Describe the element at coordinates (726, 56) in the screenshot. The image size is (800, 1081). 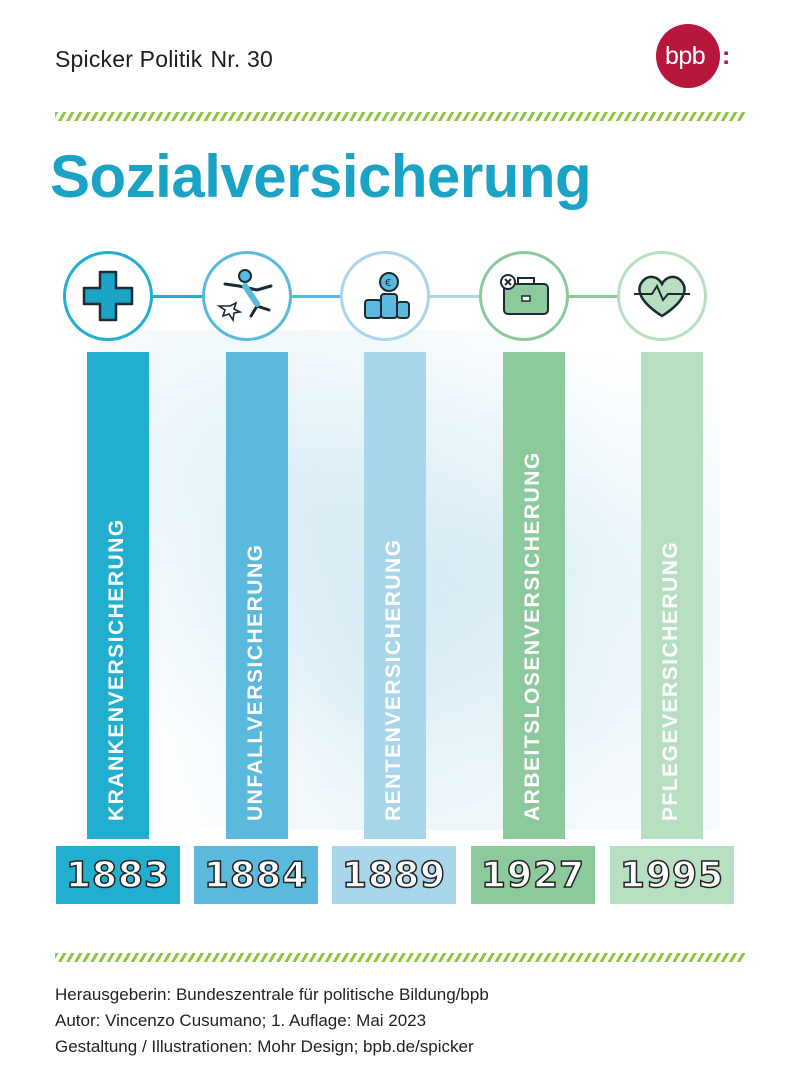
I see `logo-colon: :` at that location.